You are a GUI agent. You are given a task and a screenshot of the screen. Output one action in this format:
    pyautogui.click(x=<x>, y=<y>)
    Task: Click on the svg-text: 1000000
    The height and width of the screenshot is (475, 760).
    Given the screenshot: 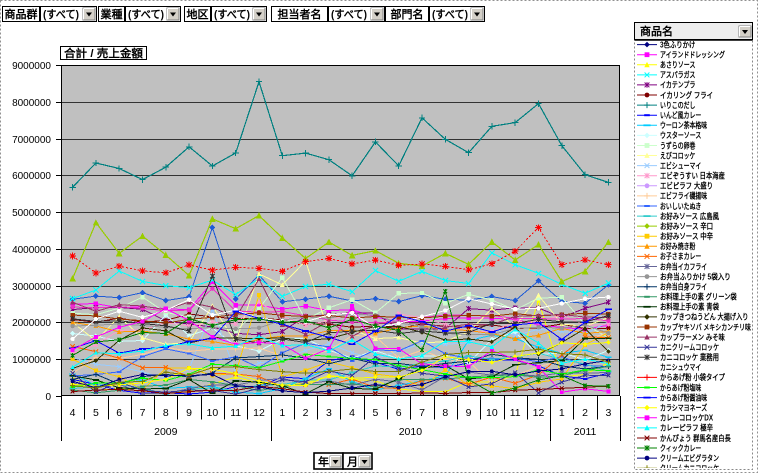 What is the action you would take?
    pyautogui.click(x=31, y=360)
    